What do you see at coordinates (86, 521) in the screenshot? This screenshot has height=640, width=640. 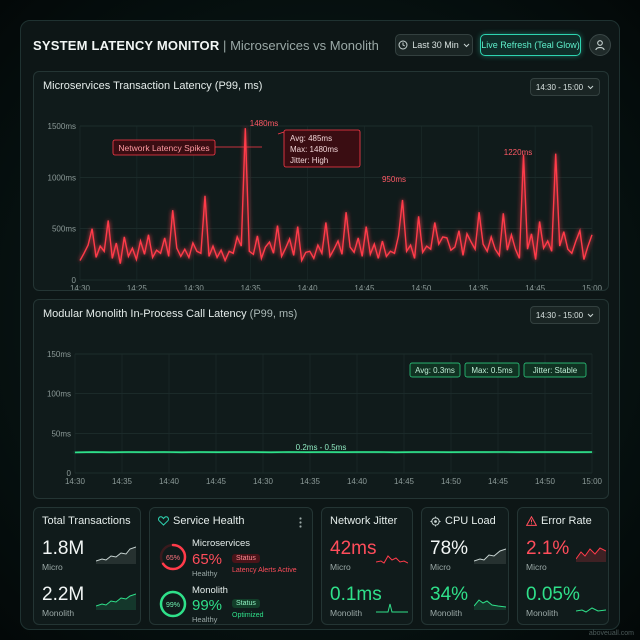 I see `total-transactions-title: Total Transactions` at bounding box center [86, 521].